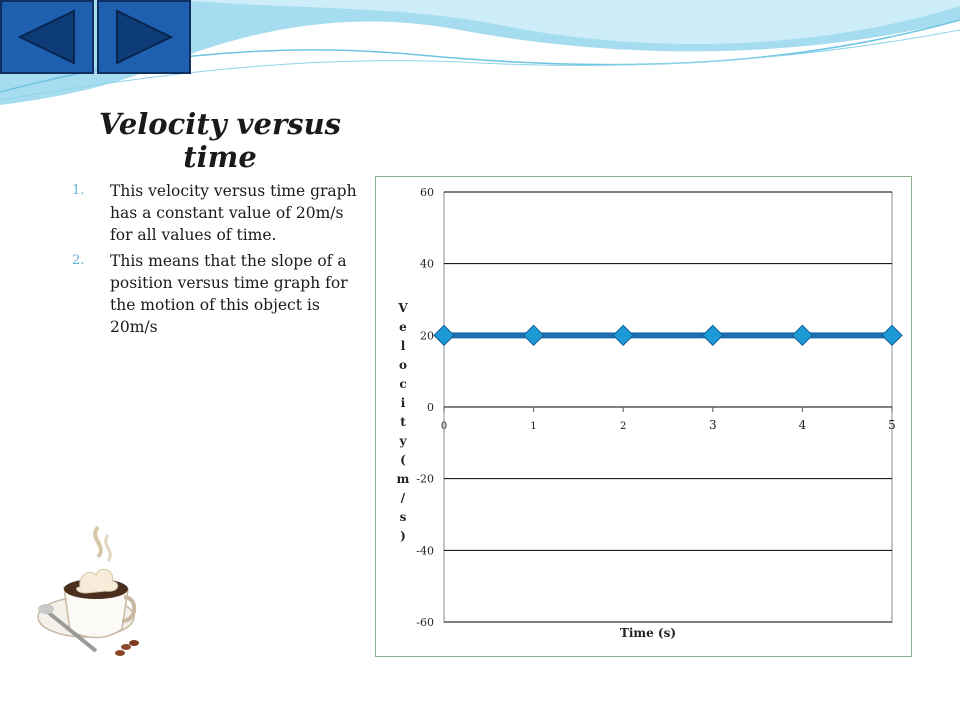  What do you see at coordinates (403, 365) in the screenshot?
I see `y-axis-label-char: o` at bounding box center [403, 365].